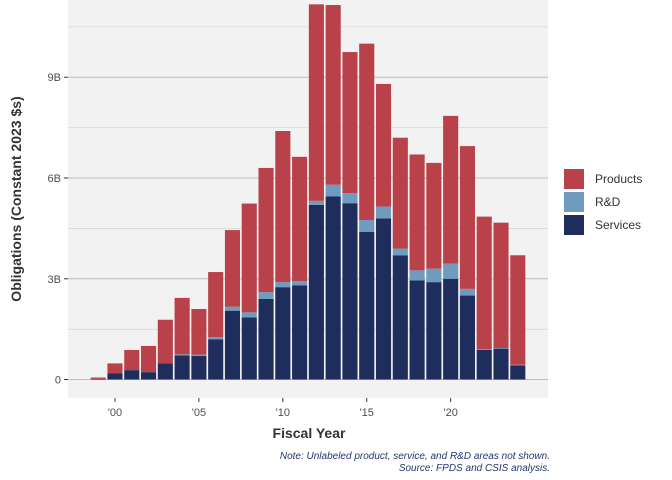 The width and height of the screenshot is (672, 480). I want to click on bar-r-d-2009, so click(266, 295).